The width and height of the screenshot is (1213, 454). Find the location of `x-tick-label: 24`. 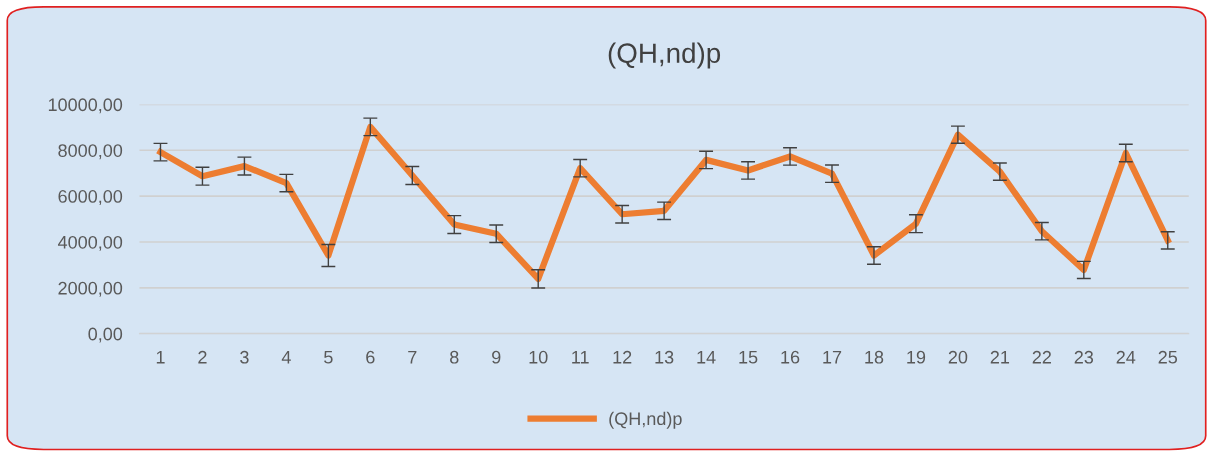

x-tick-label: 24 is located at coordinates (1126, 357).